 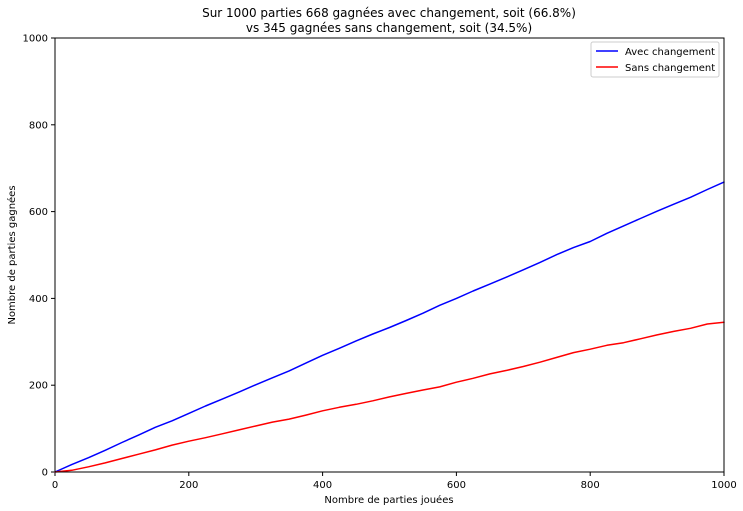 What do you see at coordinates (670, 68) in the screenshot?
I see `legend-label-sans: Sans changement` at bounding box center [670, 68].